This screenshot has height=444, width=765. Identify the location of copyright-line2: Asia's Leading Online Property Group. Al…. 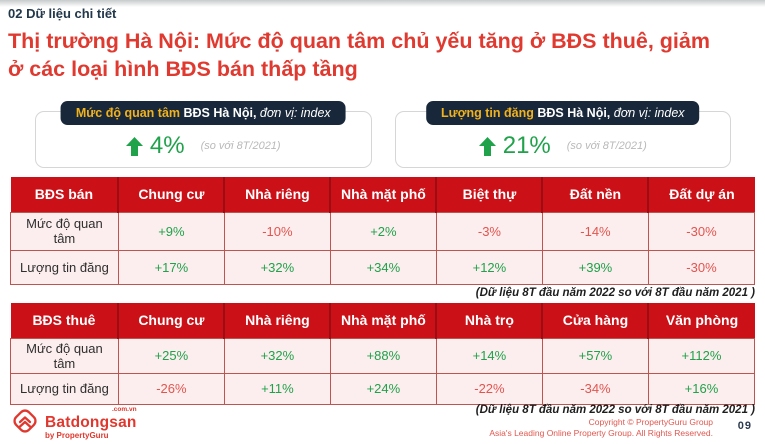
(601, 433).